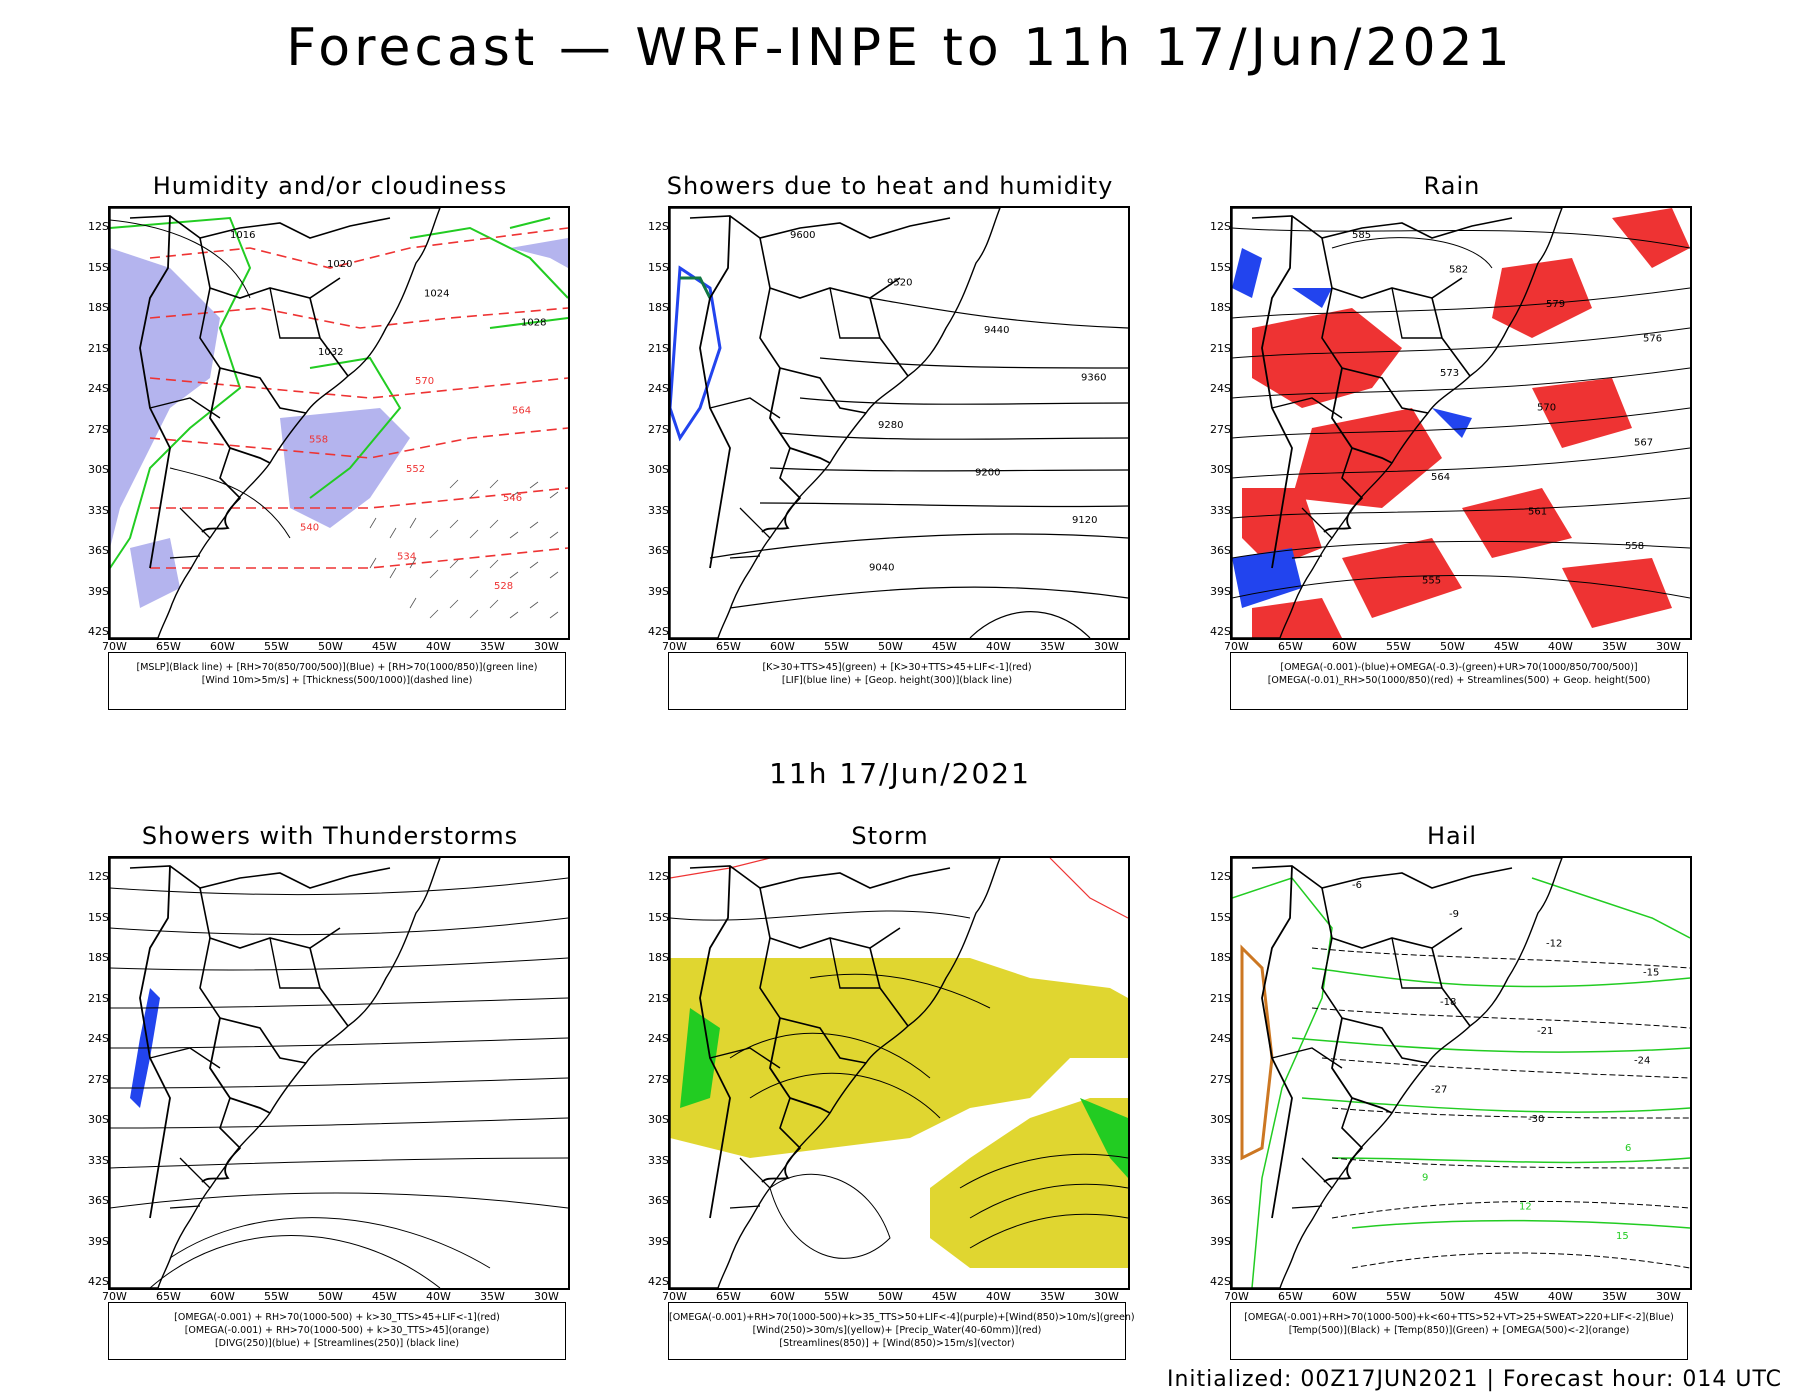  Describe the element at coordinates (1642, 1060) in the screenshot. I see `contour-label: -24` at that location.